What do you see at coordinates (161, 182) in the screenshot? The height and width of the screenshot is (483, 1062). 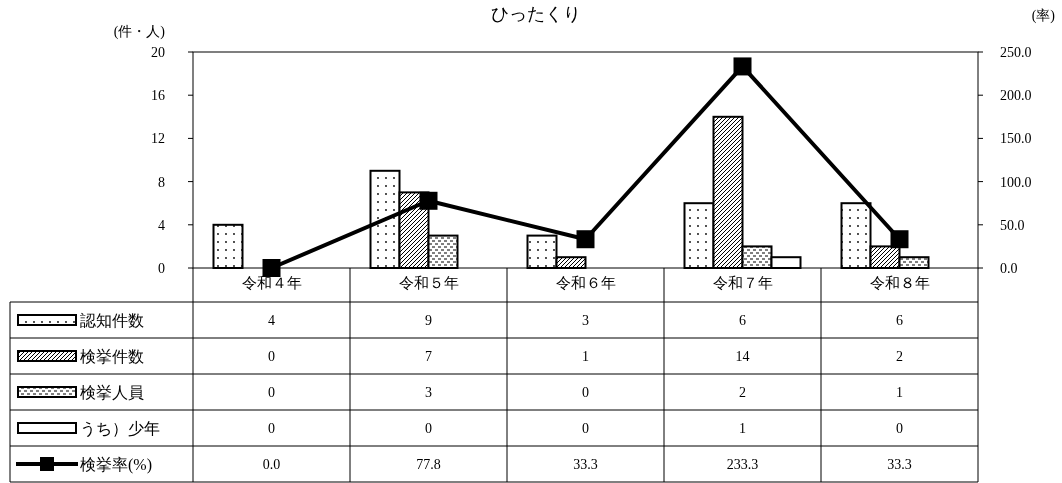 I see `y-tick-label: 8` at bounding box center [161, 182].